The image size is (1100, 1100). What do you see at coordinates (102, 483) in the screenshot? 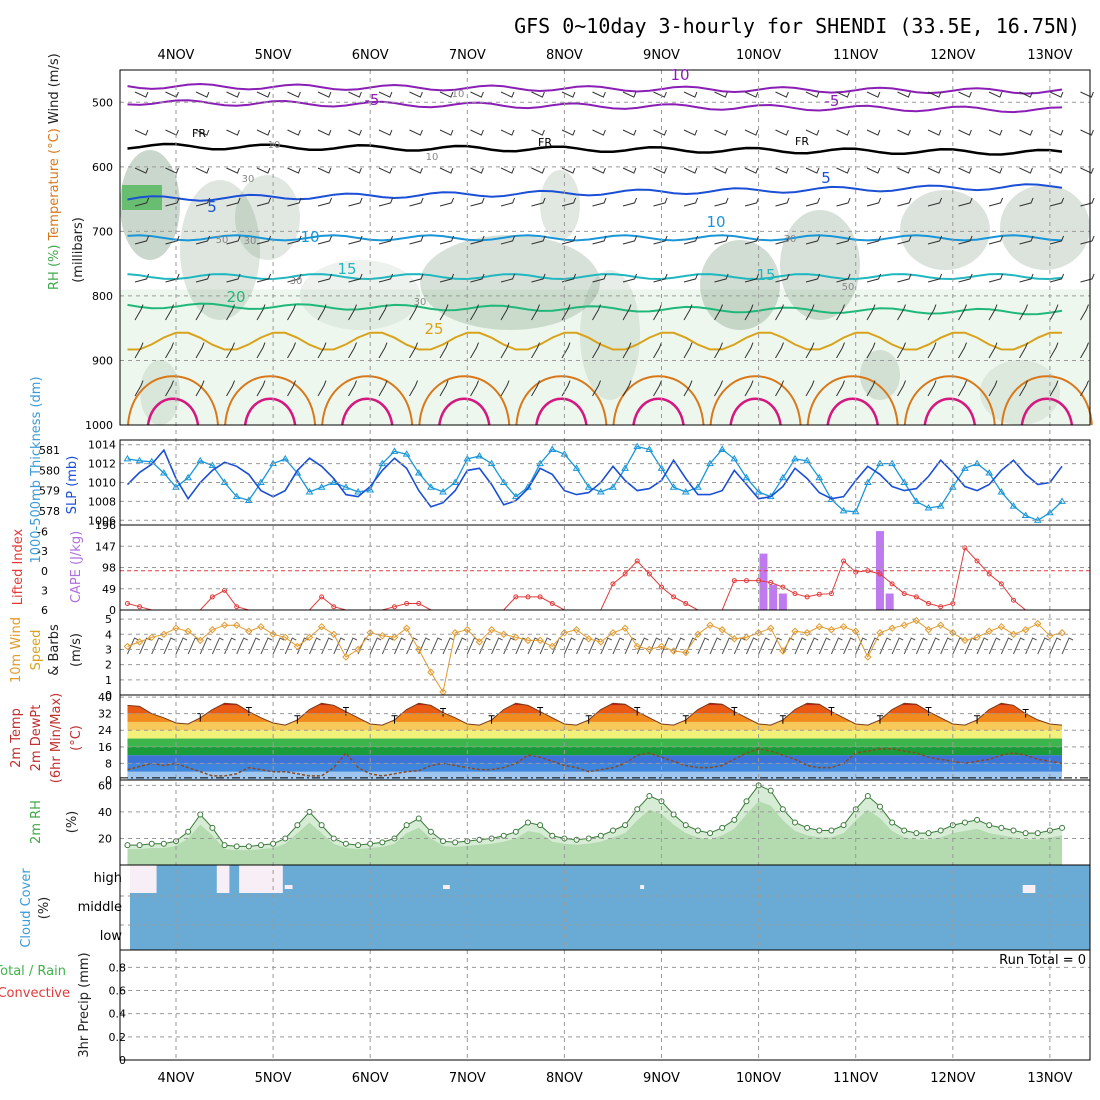
I see `slp-tick-label: 1010` at bounding box center [102, 483].